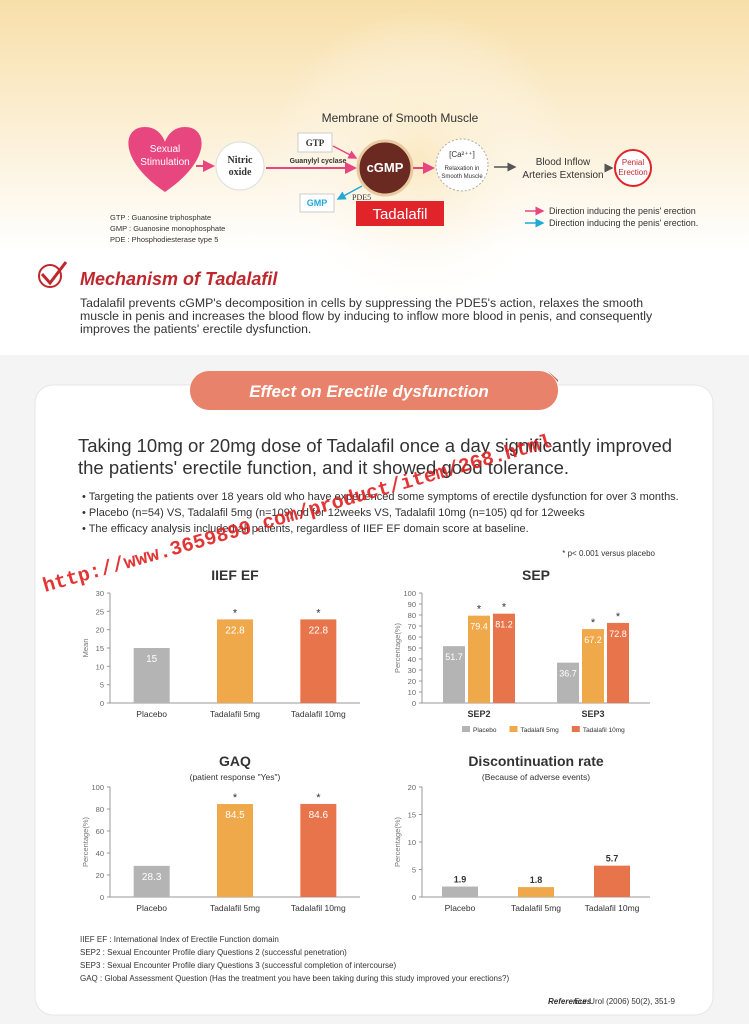 This screenshot has height=1024, width=749. I want to click on gtp-box, so click(315, 142).